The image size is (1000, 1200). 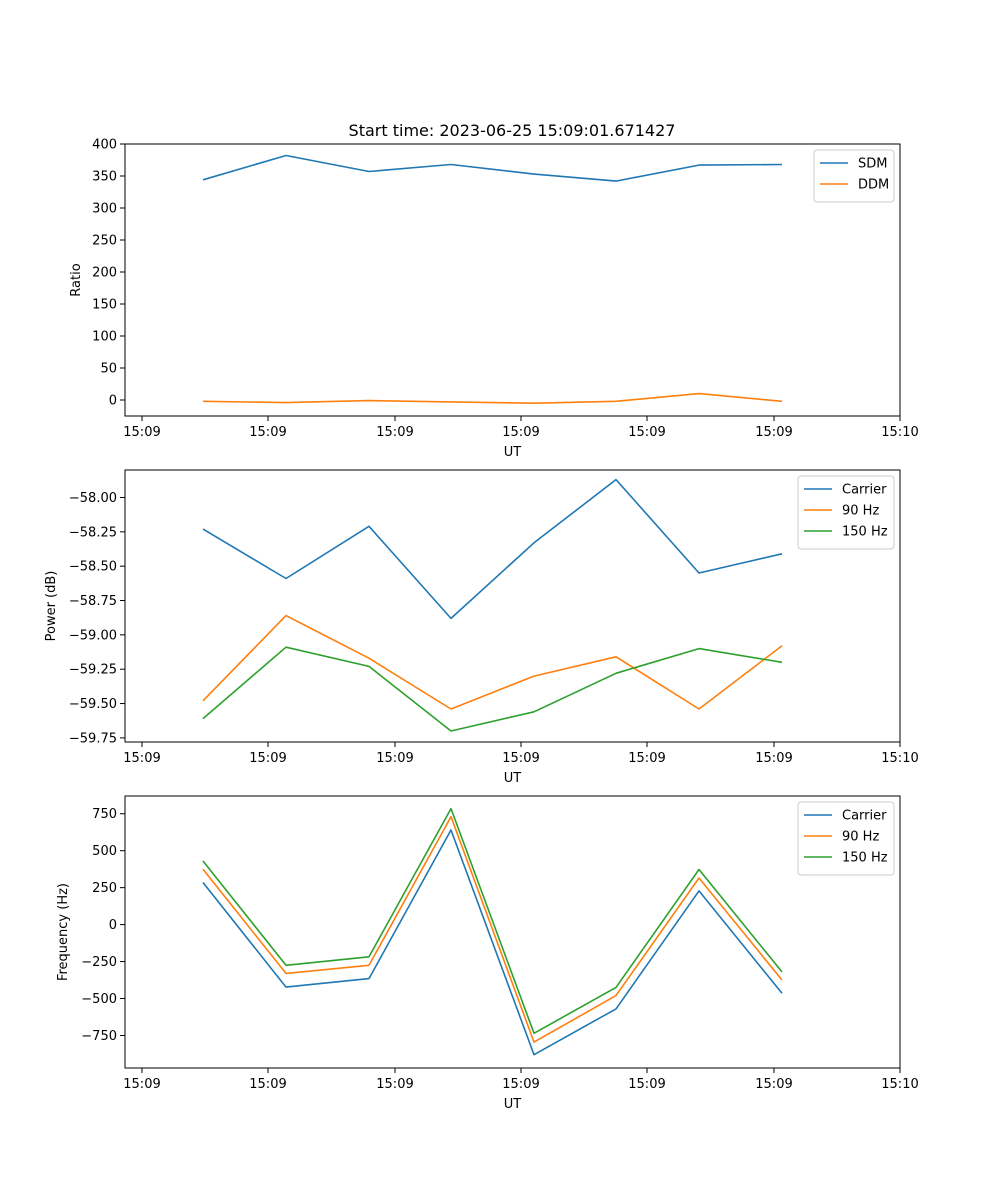 What do you see at coordinates (872, 164) in the screenshot?
I see `legend-entry: SDM` at bounding box center [872, 164].